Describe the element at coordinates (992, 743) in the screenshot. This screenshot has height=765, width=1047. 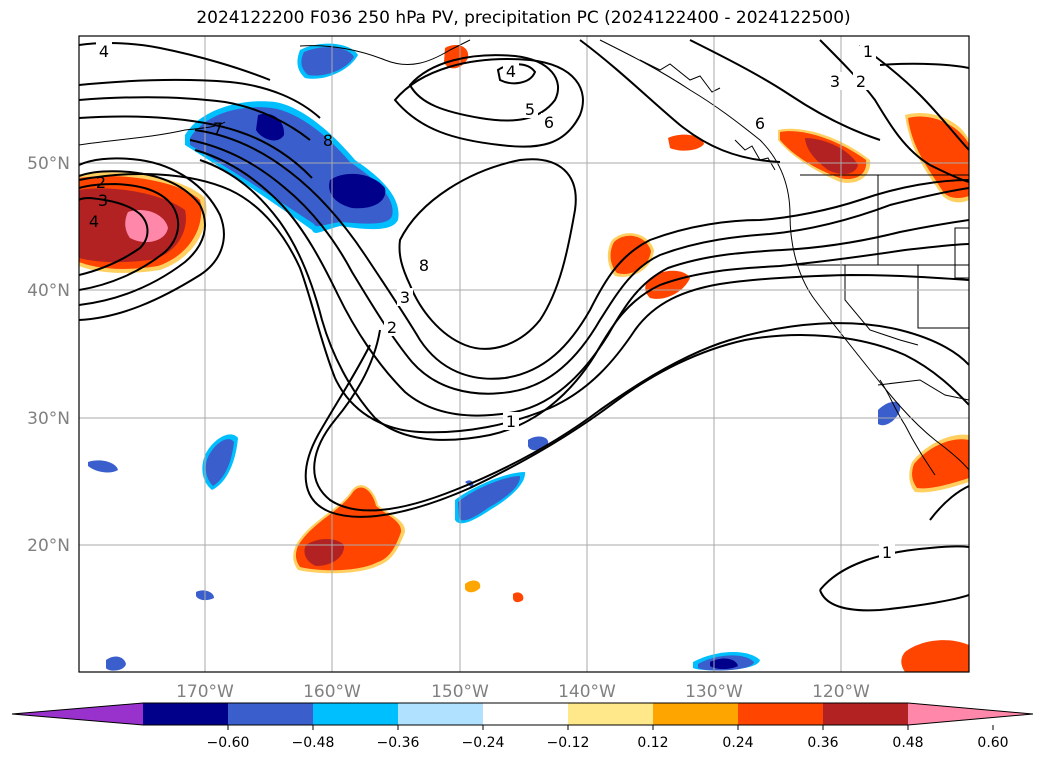
I see `colorbar-tick-label: 0.60` at that location.